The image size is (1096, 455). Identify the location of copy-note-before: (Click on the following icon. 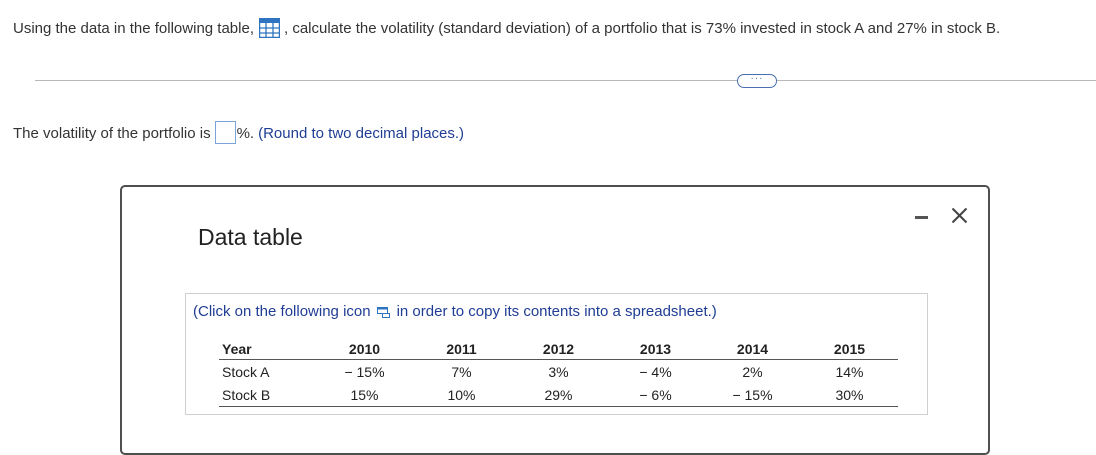
(282, 311).